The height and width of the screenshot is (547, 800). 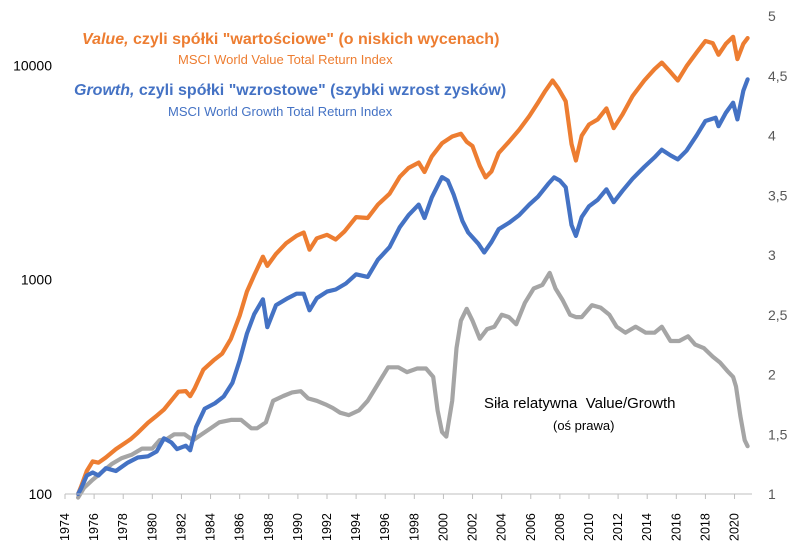 What do you see at coordinates (65, 527) in the screenshot?
I see `x-tick-label: 1974` at bounding box center [65, 527].